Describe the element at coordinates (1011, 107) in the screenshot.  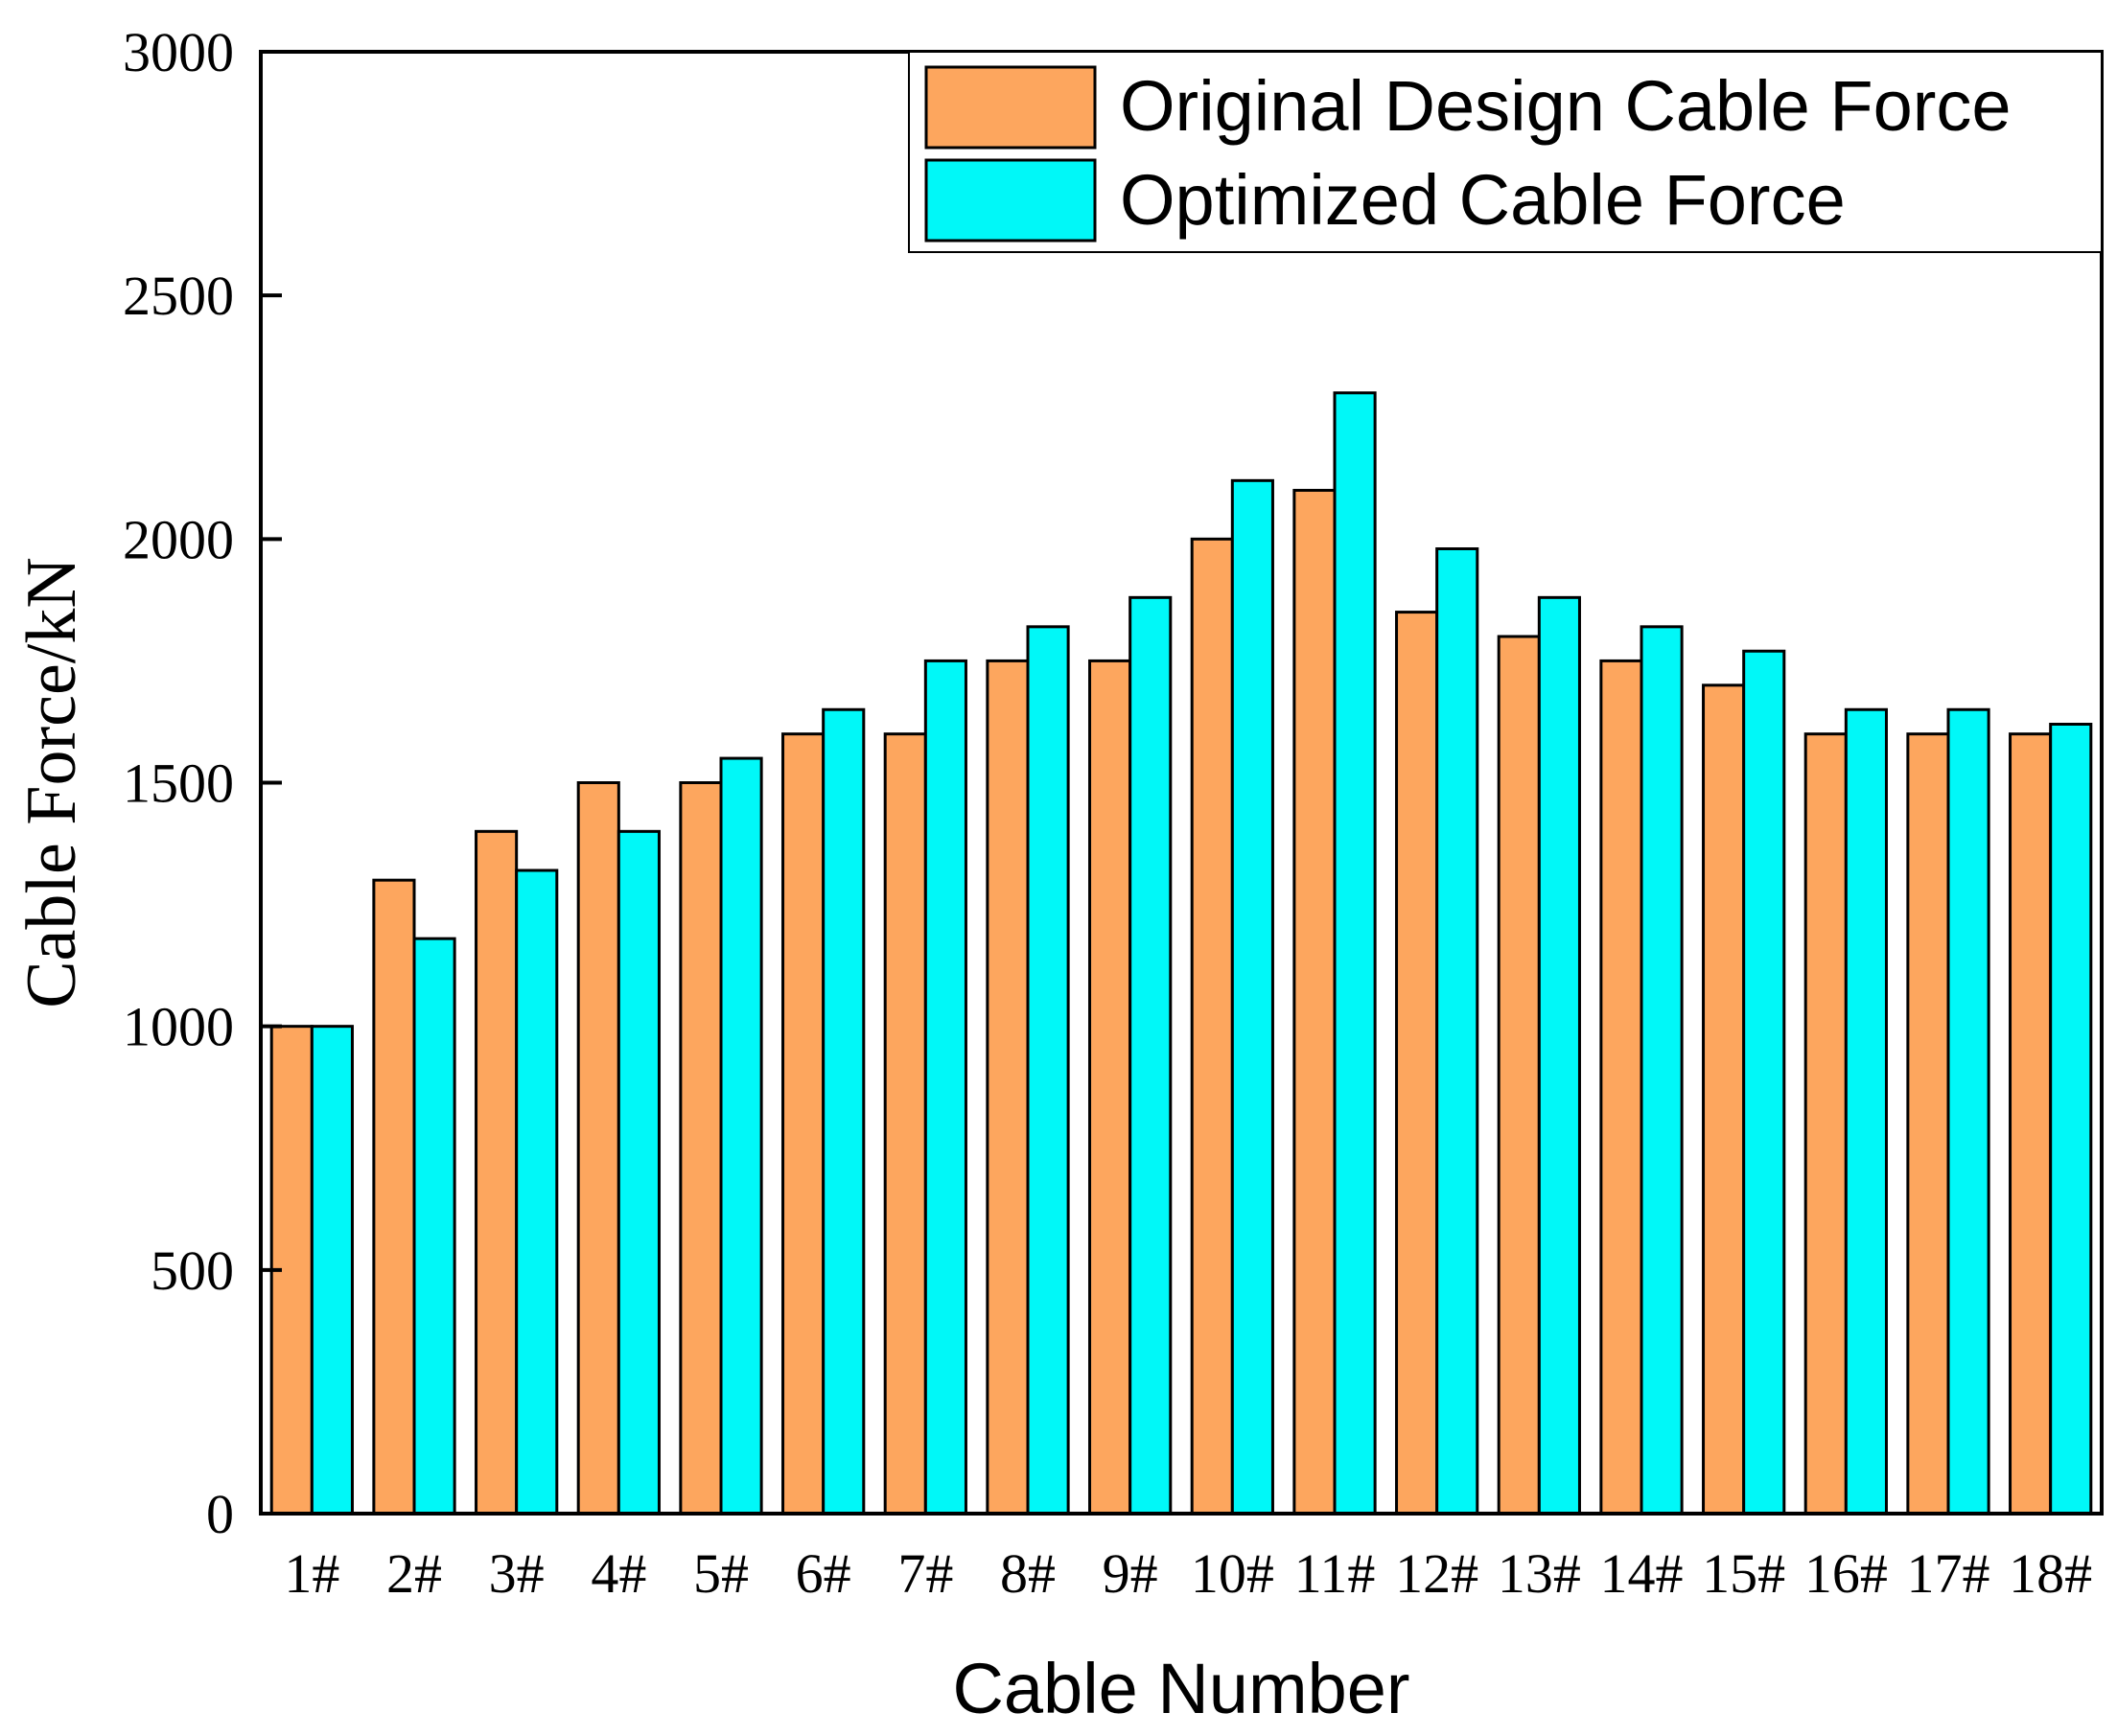
I see `legend-swatch-original` at that location.